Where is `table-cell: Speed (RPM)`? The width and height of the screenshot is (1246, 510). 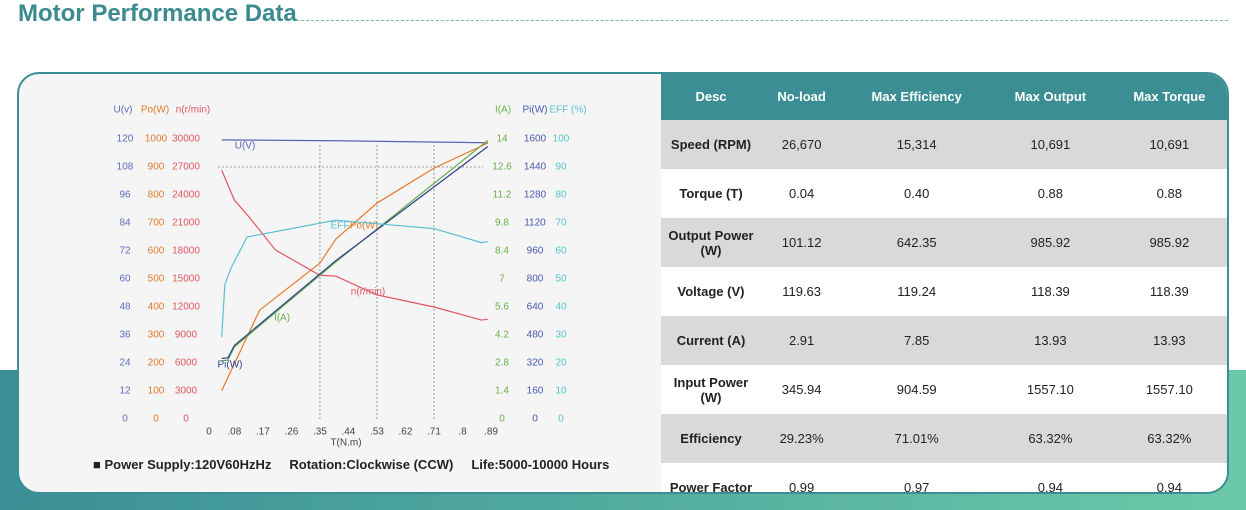
table-cell: Speed (RPM) is located at coordinates (711, 144).